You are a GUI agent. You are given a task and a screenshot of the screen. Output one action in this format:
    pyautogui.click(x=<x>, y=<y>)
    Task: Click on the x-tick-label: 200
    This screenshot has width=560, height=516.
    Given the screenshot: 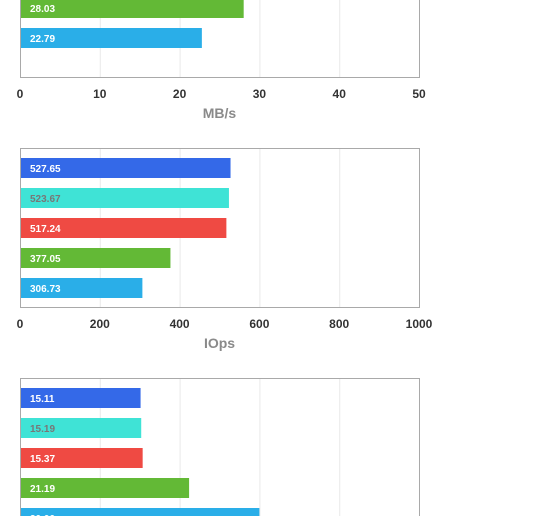 What is the action you would take?
    pyautogui.click(x=100, y=324)
    